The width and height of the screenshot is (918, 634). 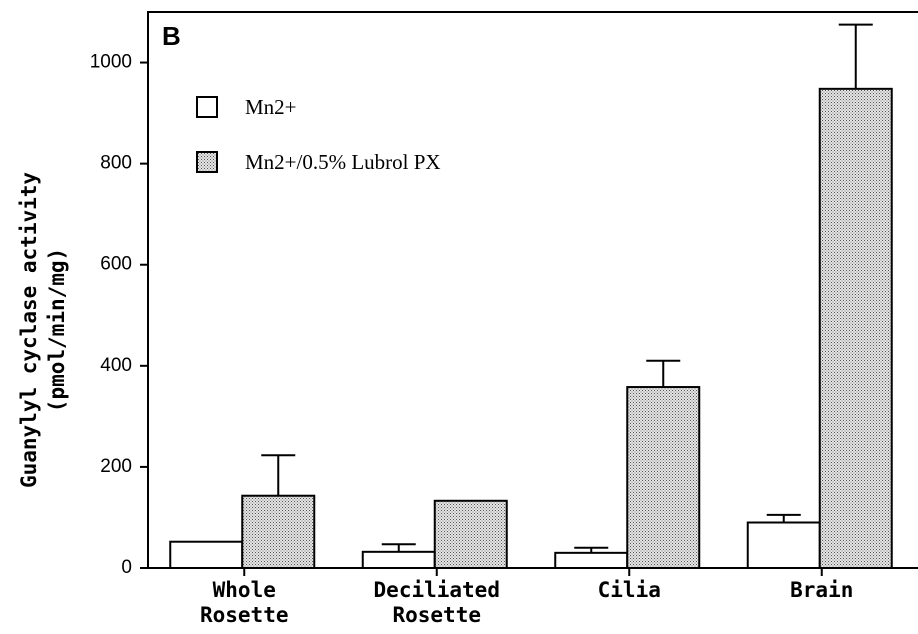 What do you see at coordinates (822, 590) in the screenshot?
I see `x-tick-label: Brain` at bounding box center [822, 590].